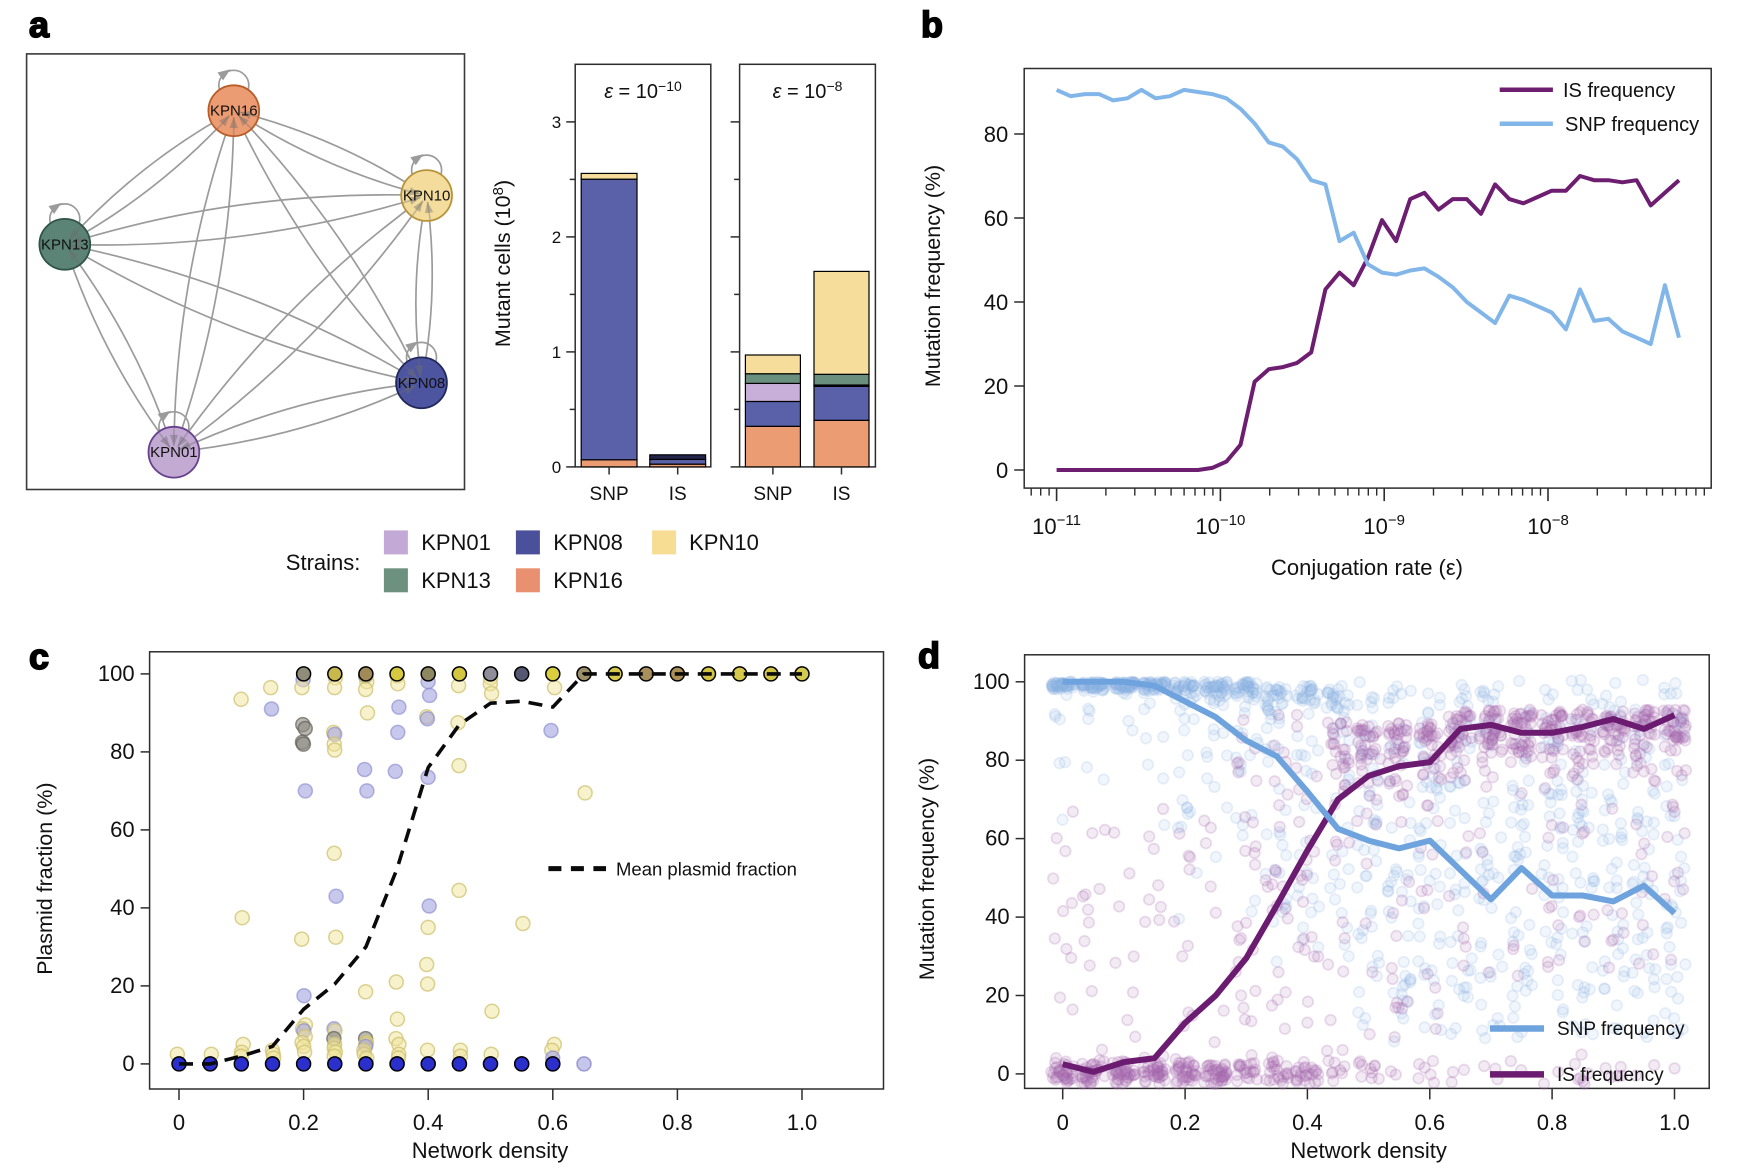  I want to click on svg-text: Plasmid fraction (%), so click(45, 878).